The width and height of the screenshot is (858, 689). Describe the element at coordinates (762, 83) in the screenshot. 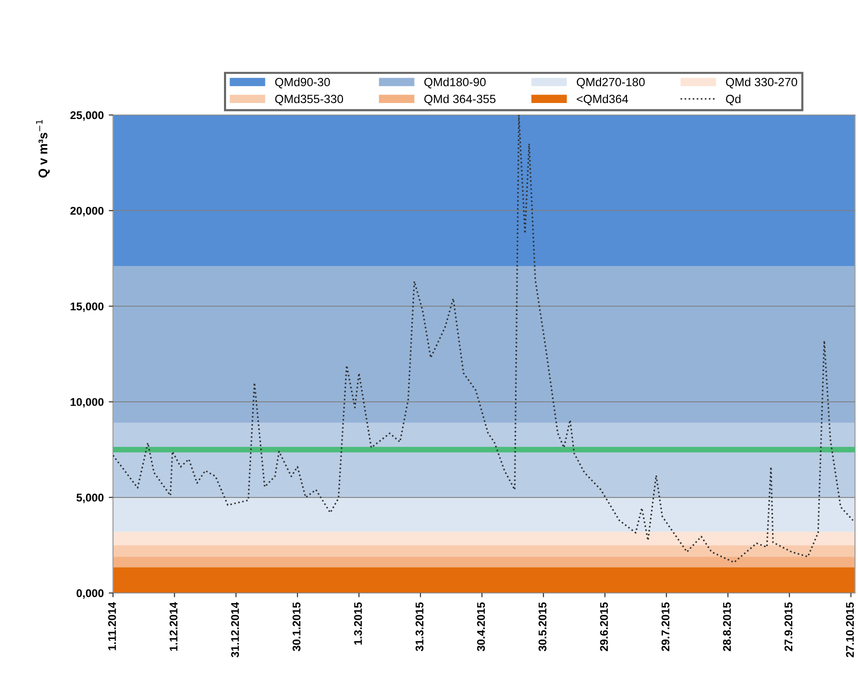

I see `legend-label: QMd 330-270` at that location.